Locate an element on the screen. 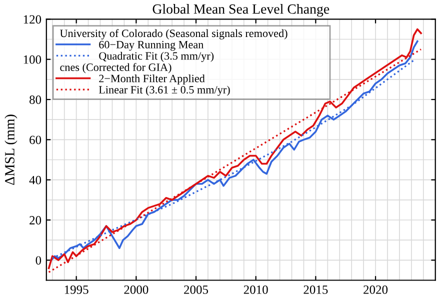 Image resolution: width=442 pixels, height=295 pixels. x-tick-label: 2005 is located at coordinates (196, 289).